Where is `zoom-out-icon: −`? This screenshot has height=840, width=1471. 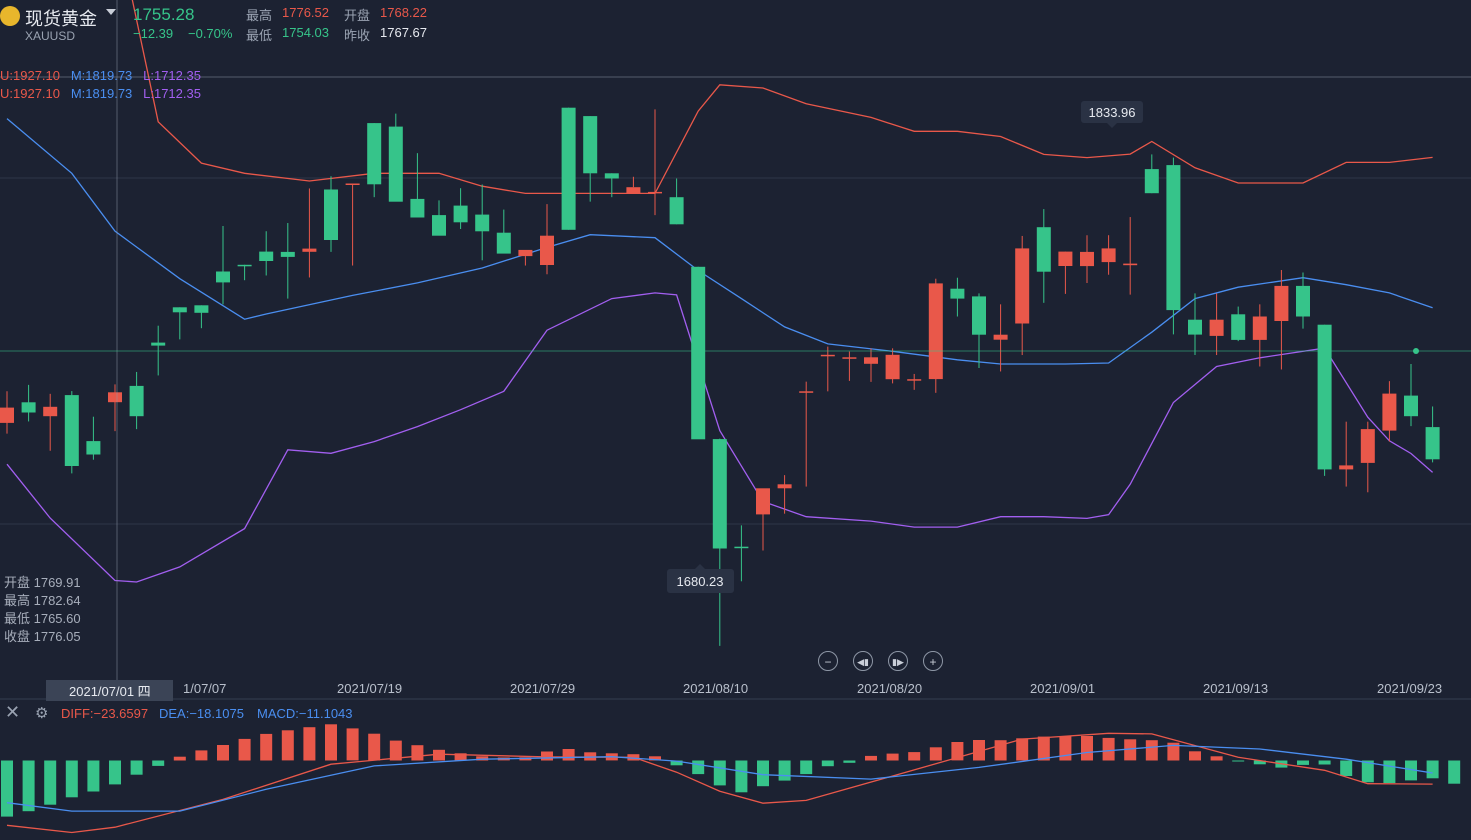
zoom-out-icon: − is located at coordinates (828, 661).